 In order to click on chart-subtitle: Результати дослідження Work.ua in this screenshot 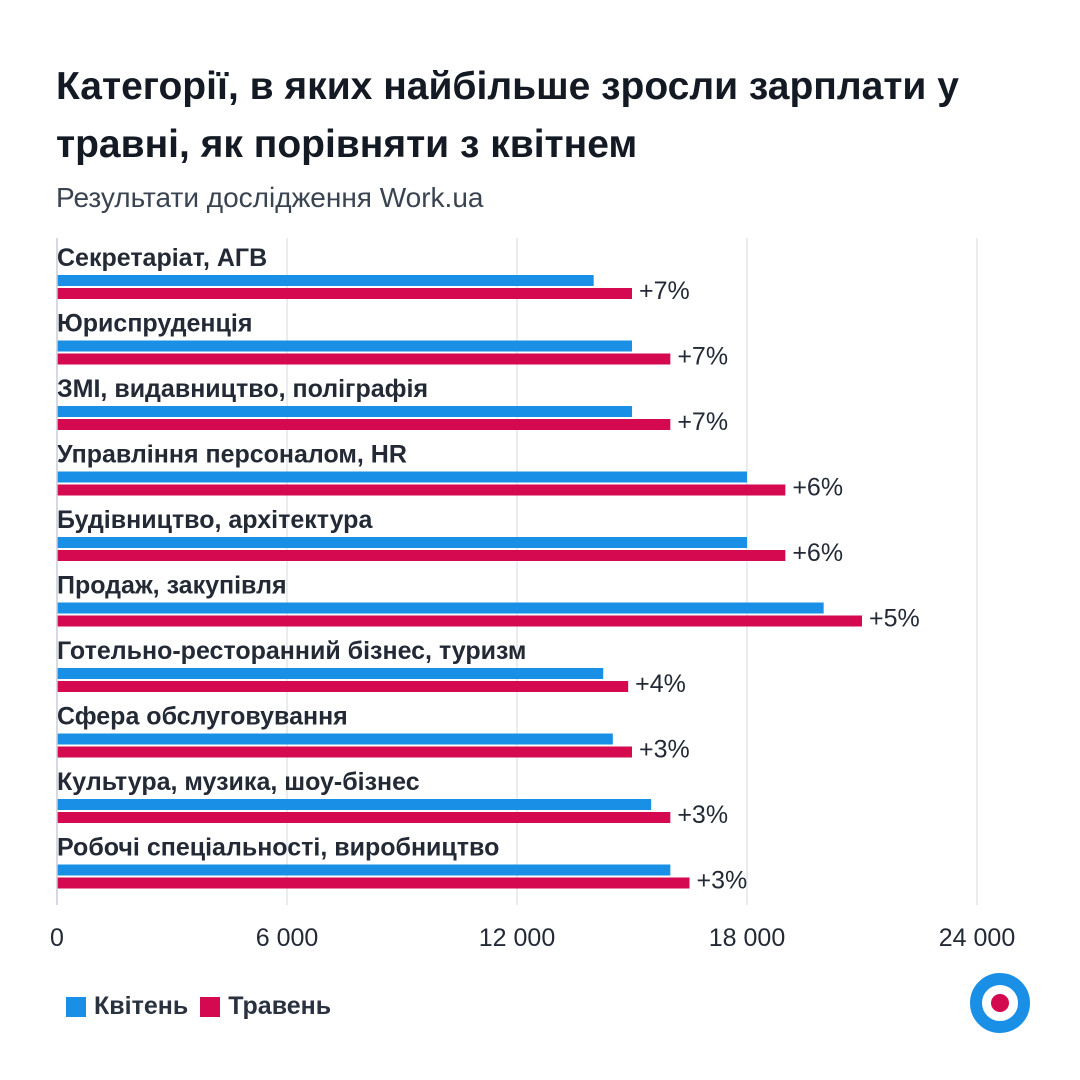, I will do `click(270, 197)`.